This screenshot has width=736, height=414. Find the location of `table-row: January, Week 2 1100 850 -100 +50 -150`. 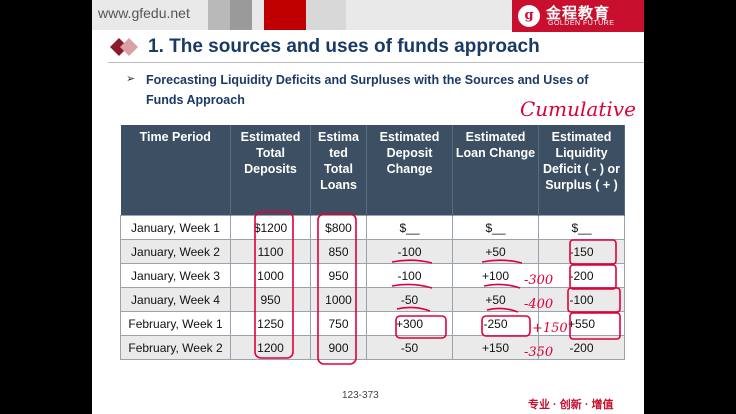

table-row: January, Week 2 1100 850 -100 +50 -150 is located at coordinates (372, 251).